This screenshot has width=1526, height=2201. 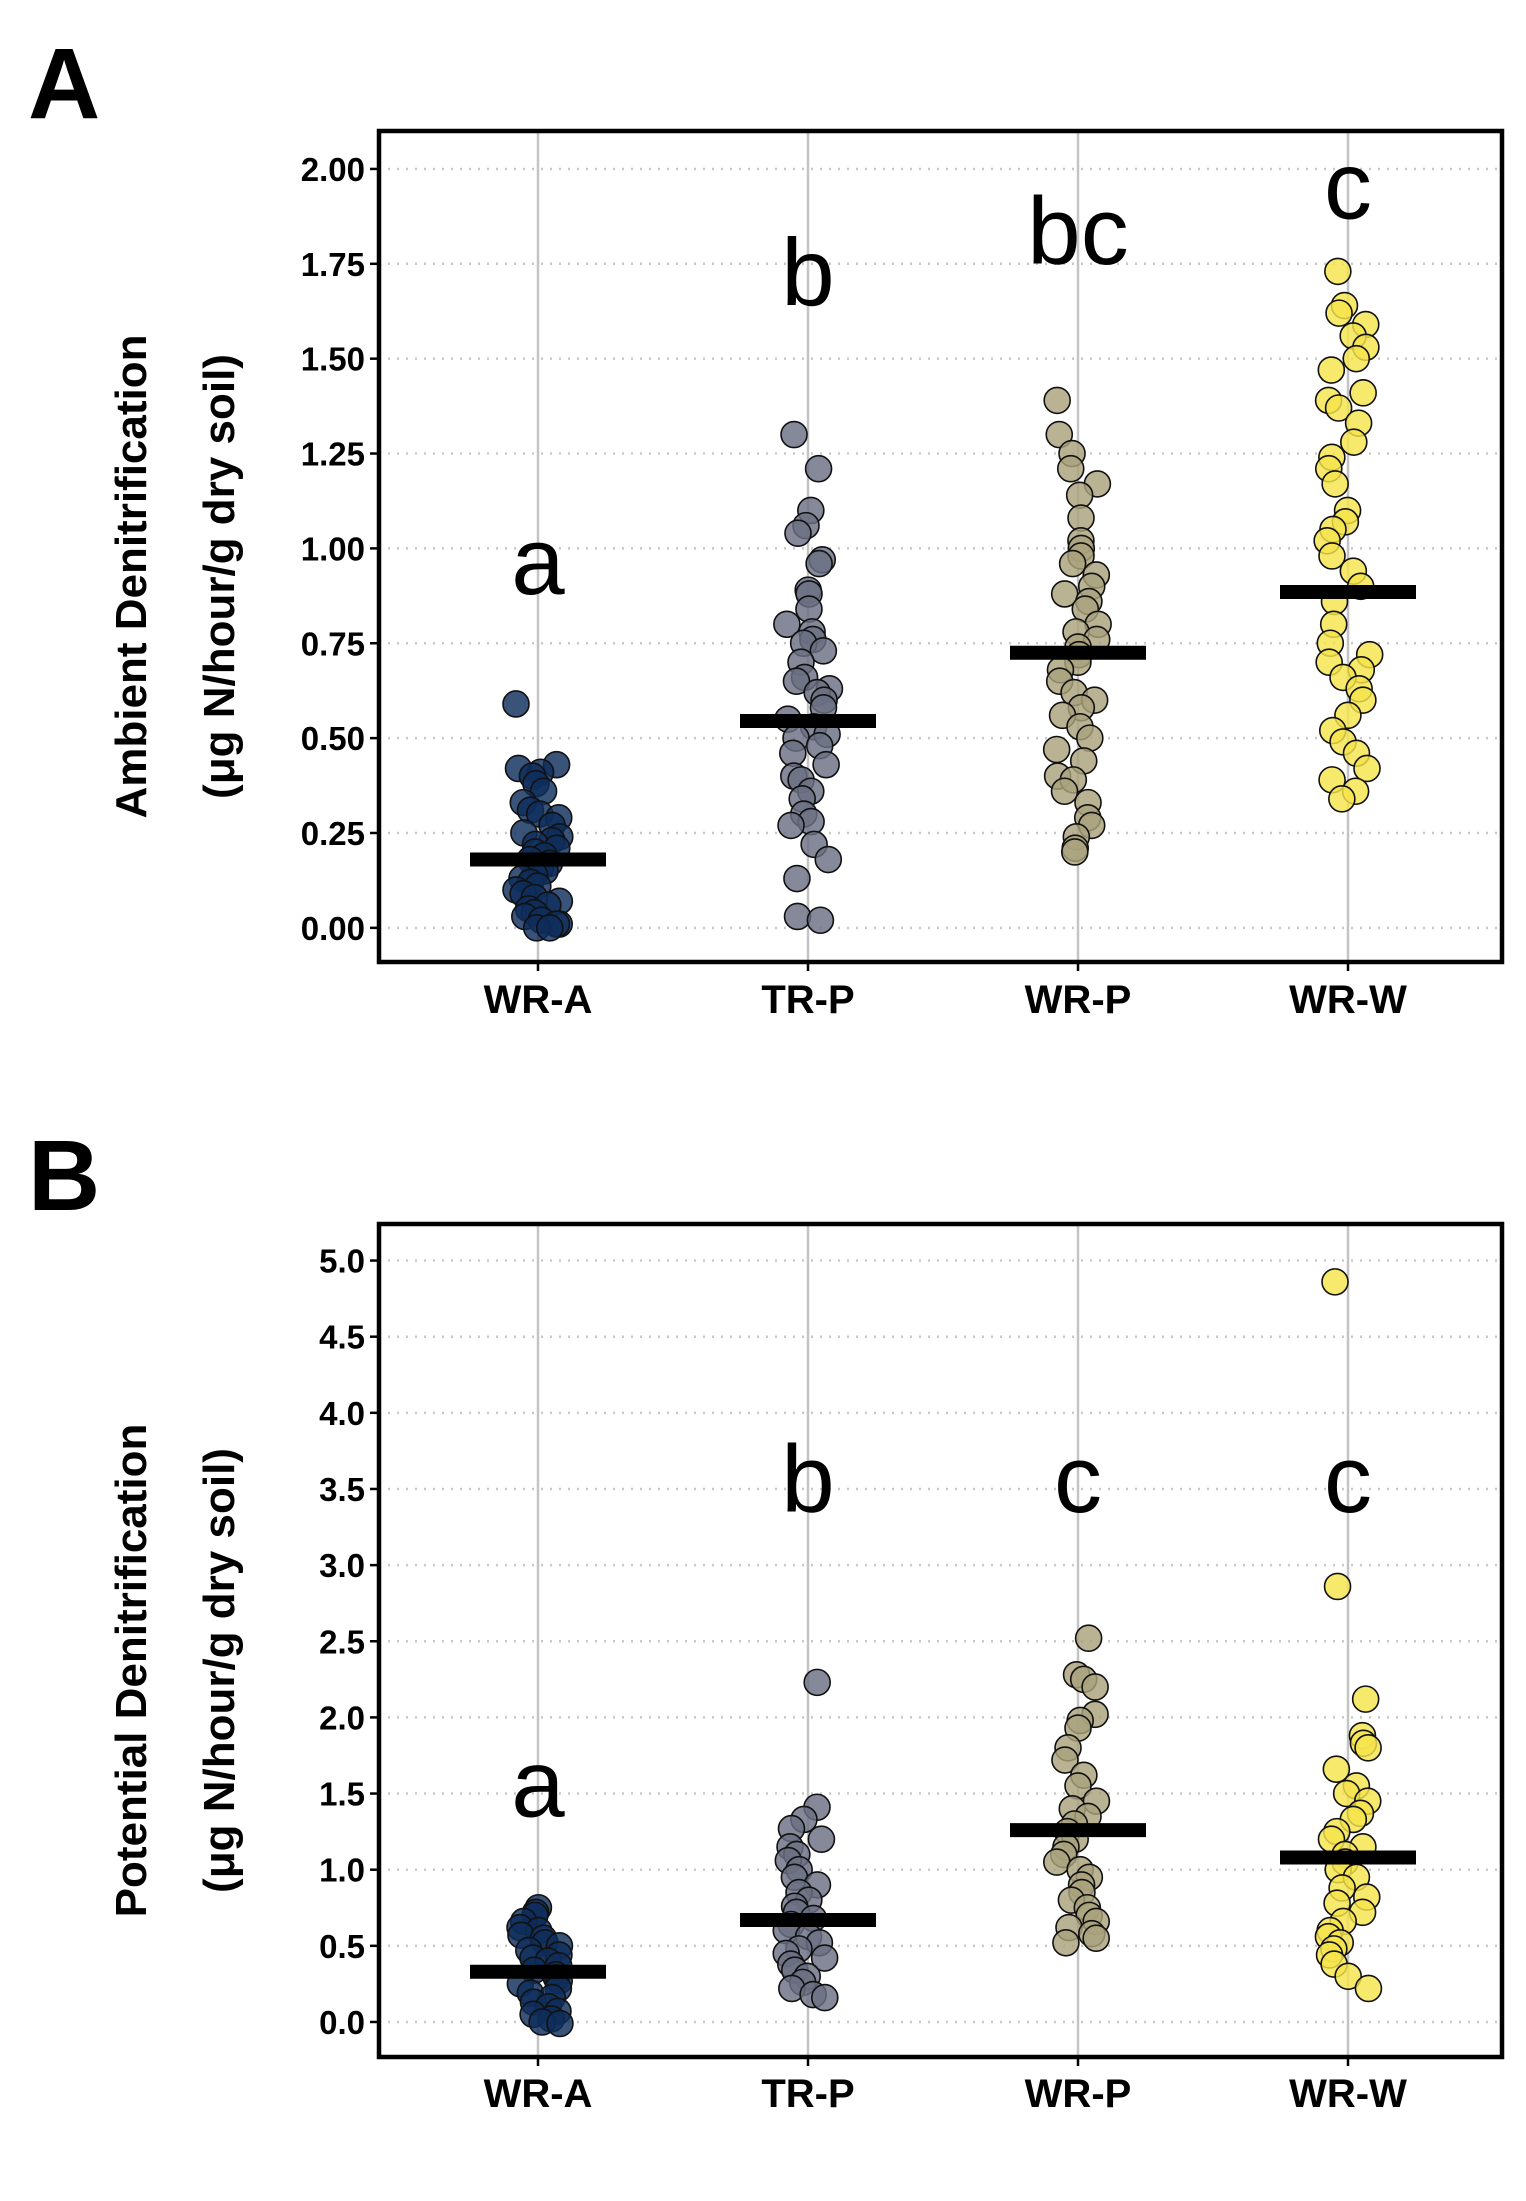 I want to click on y-tick-label: 5.0, so click(x=342, y=1261).